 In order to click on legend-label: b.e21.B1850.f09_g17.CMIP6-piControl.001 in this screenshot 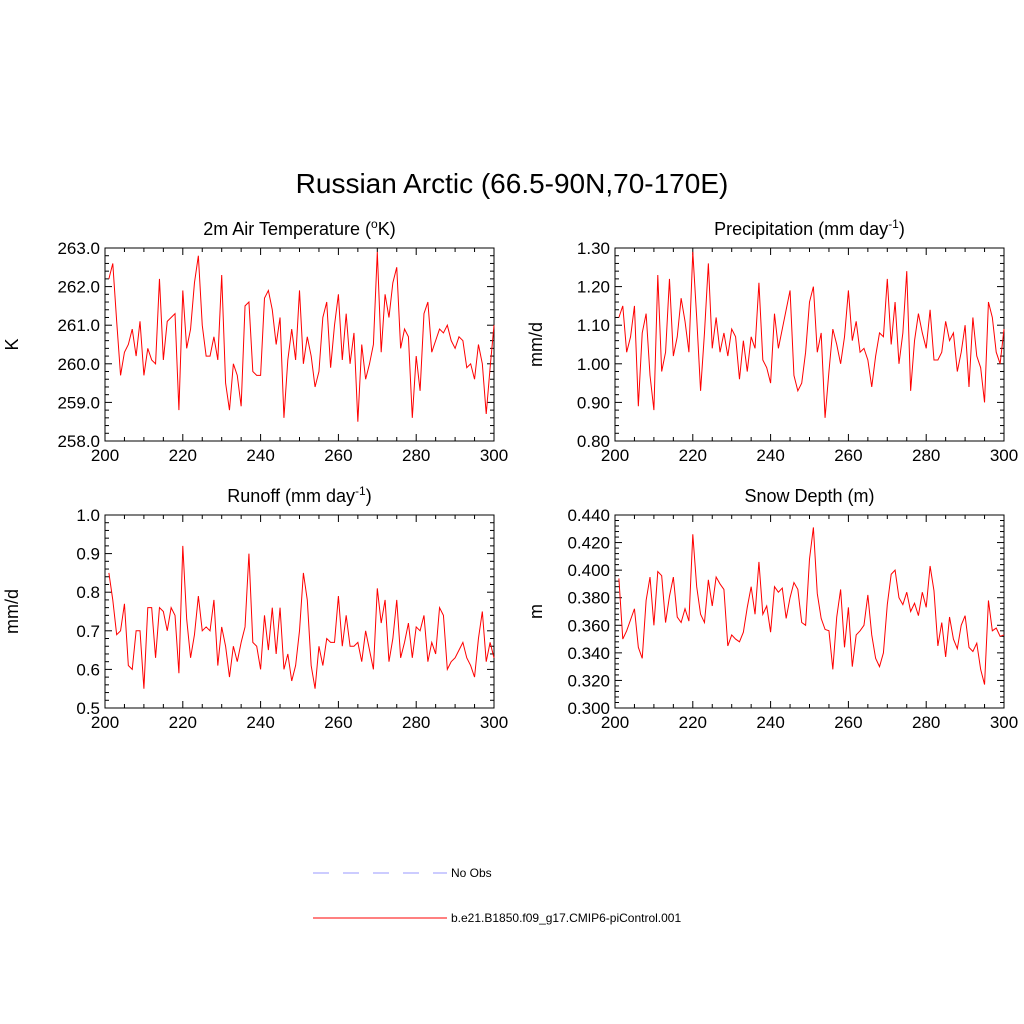, I will do `click(566, 918)`.